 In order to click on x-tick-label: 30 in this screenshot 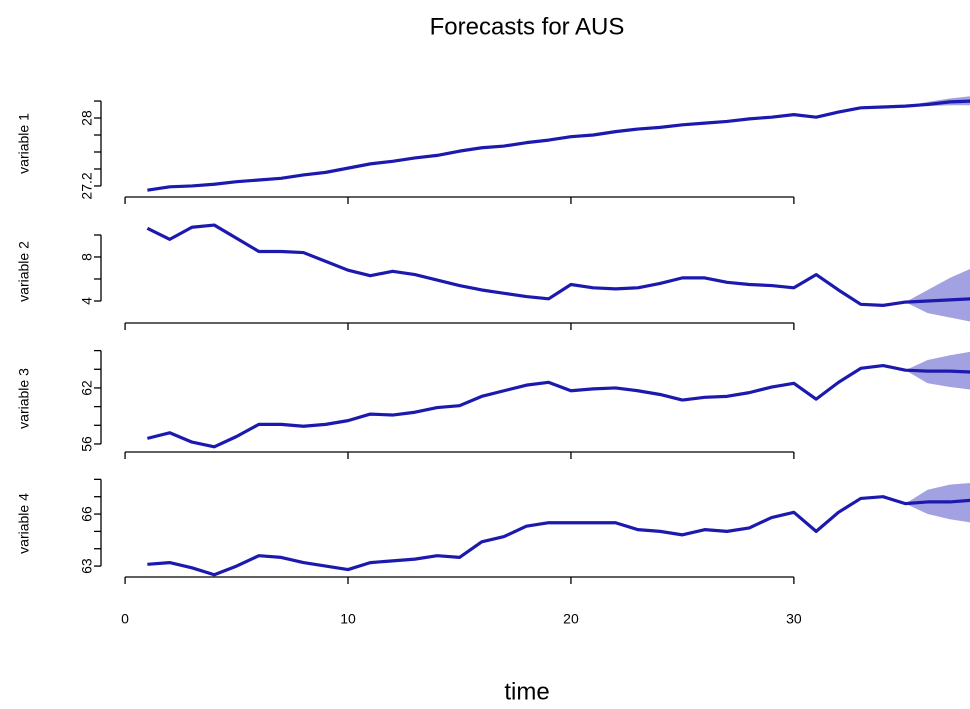, I will do `click(794, 619)`.